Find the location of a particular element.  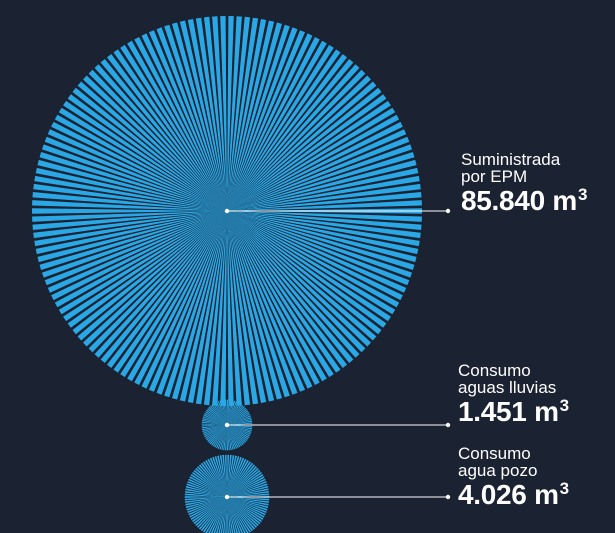

value-pozo: 4.026 m3 is located at coordinates (513, 494).